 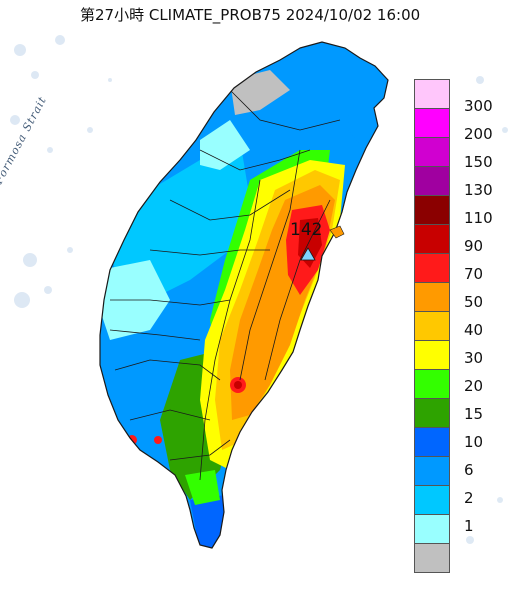 I want to click on legend-label: 300, so click(x=478, y=106).